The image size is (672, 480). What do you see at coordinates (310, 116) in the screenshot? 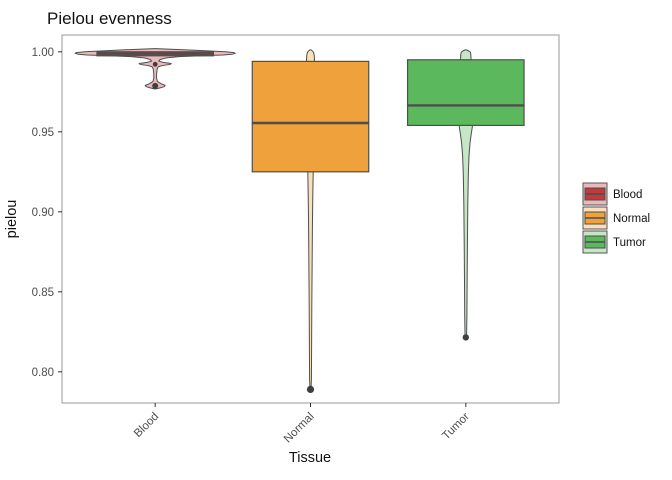
I see `box-normal` at bounding box center [310, 116].